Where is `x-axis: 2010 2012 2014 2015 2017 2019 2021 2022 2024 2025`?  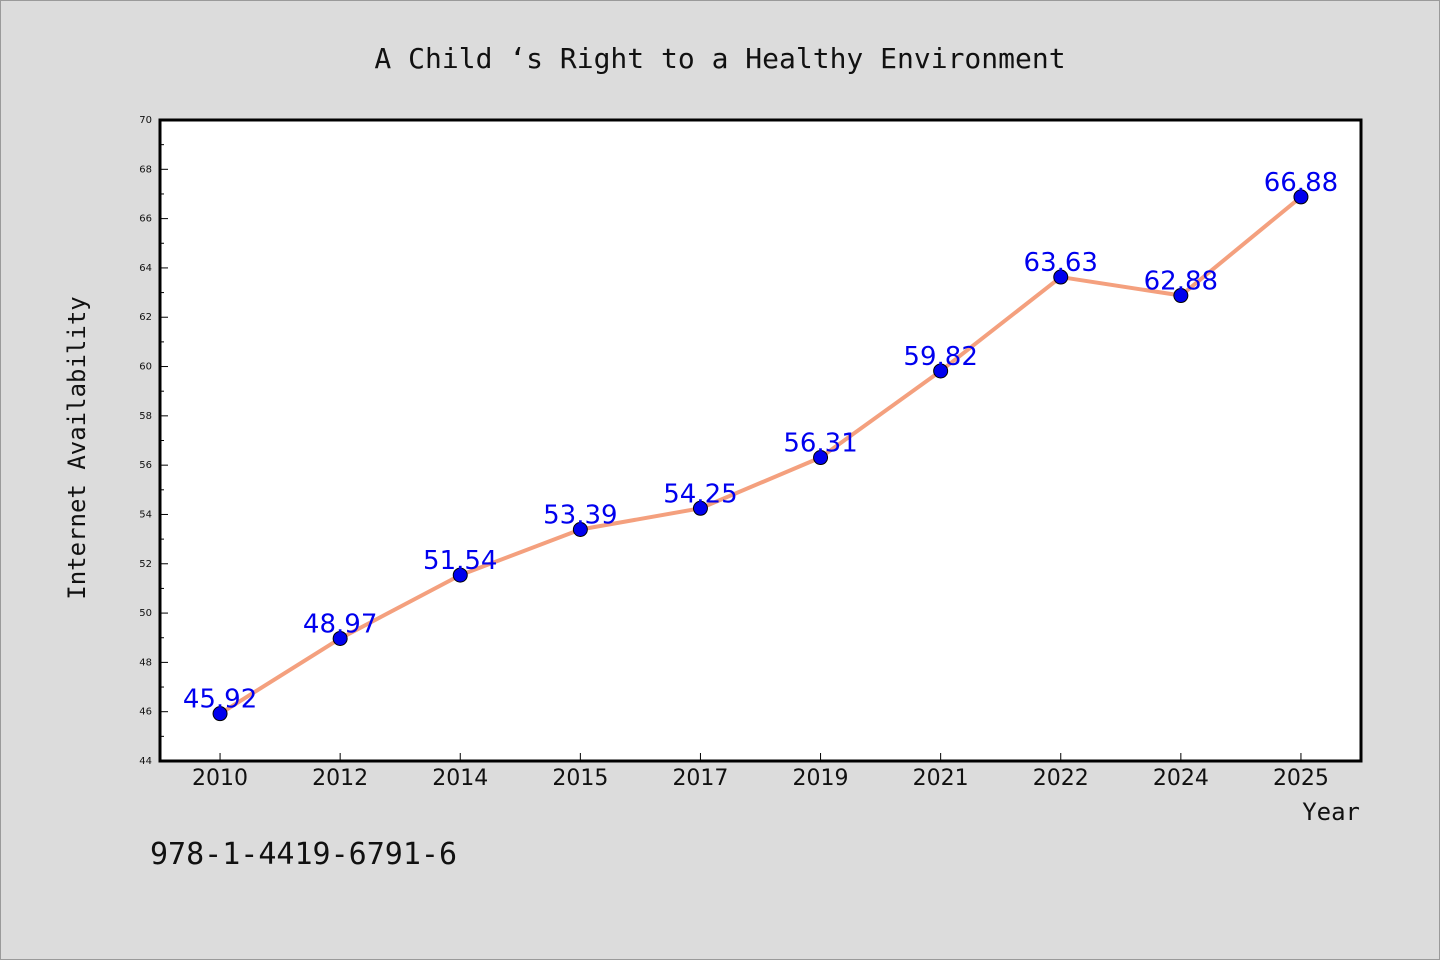
x-axis: 2010 2012 2014 2015 2017 2019 2021 2022 2024 2025 is located at coordinates (760, 772).